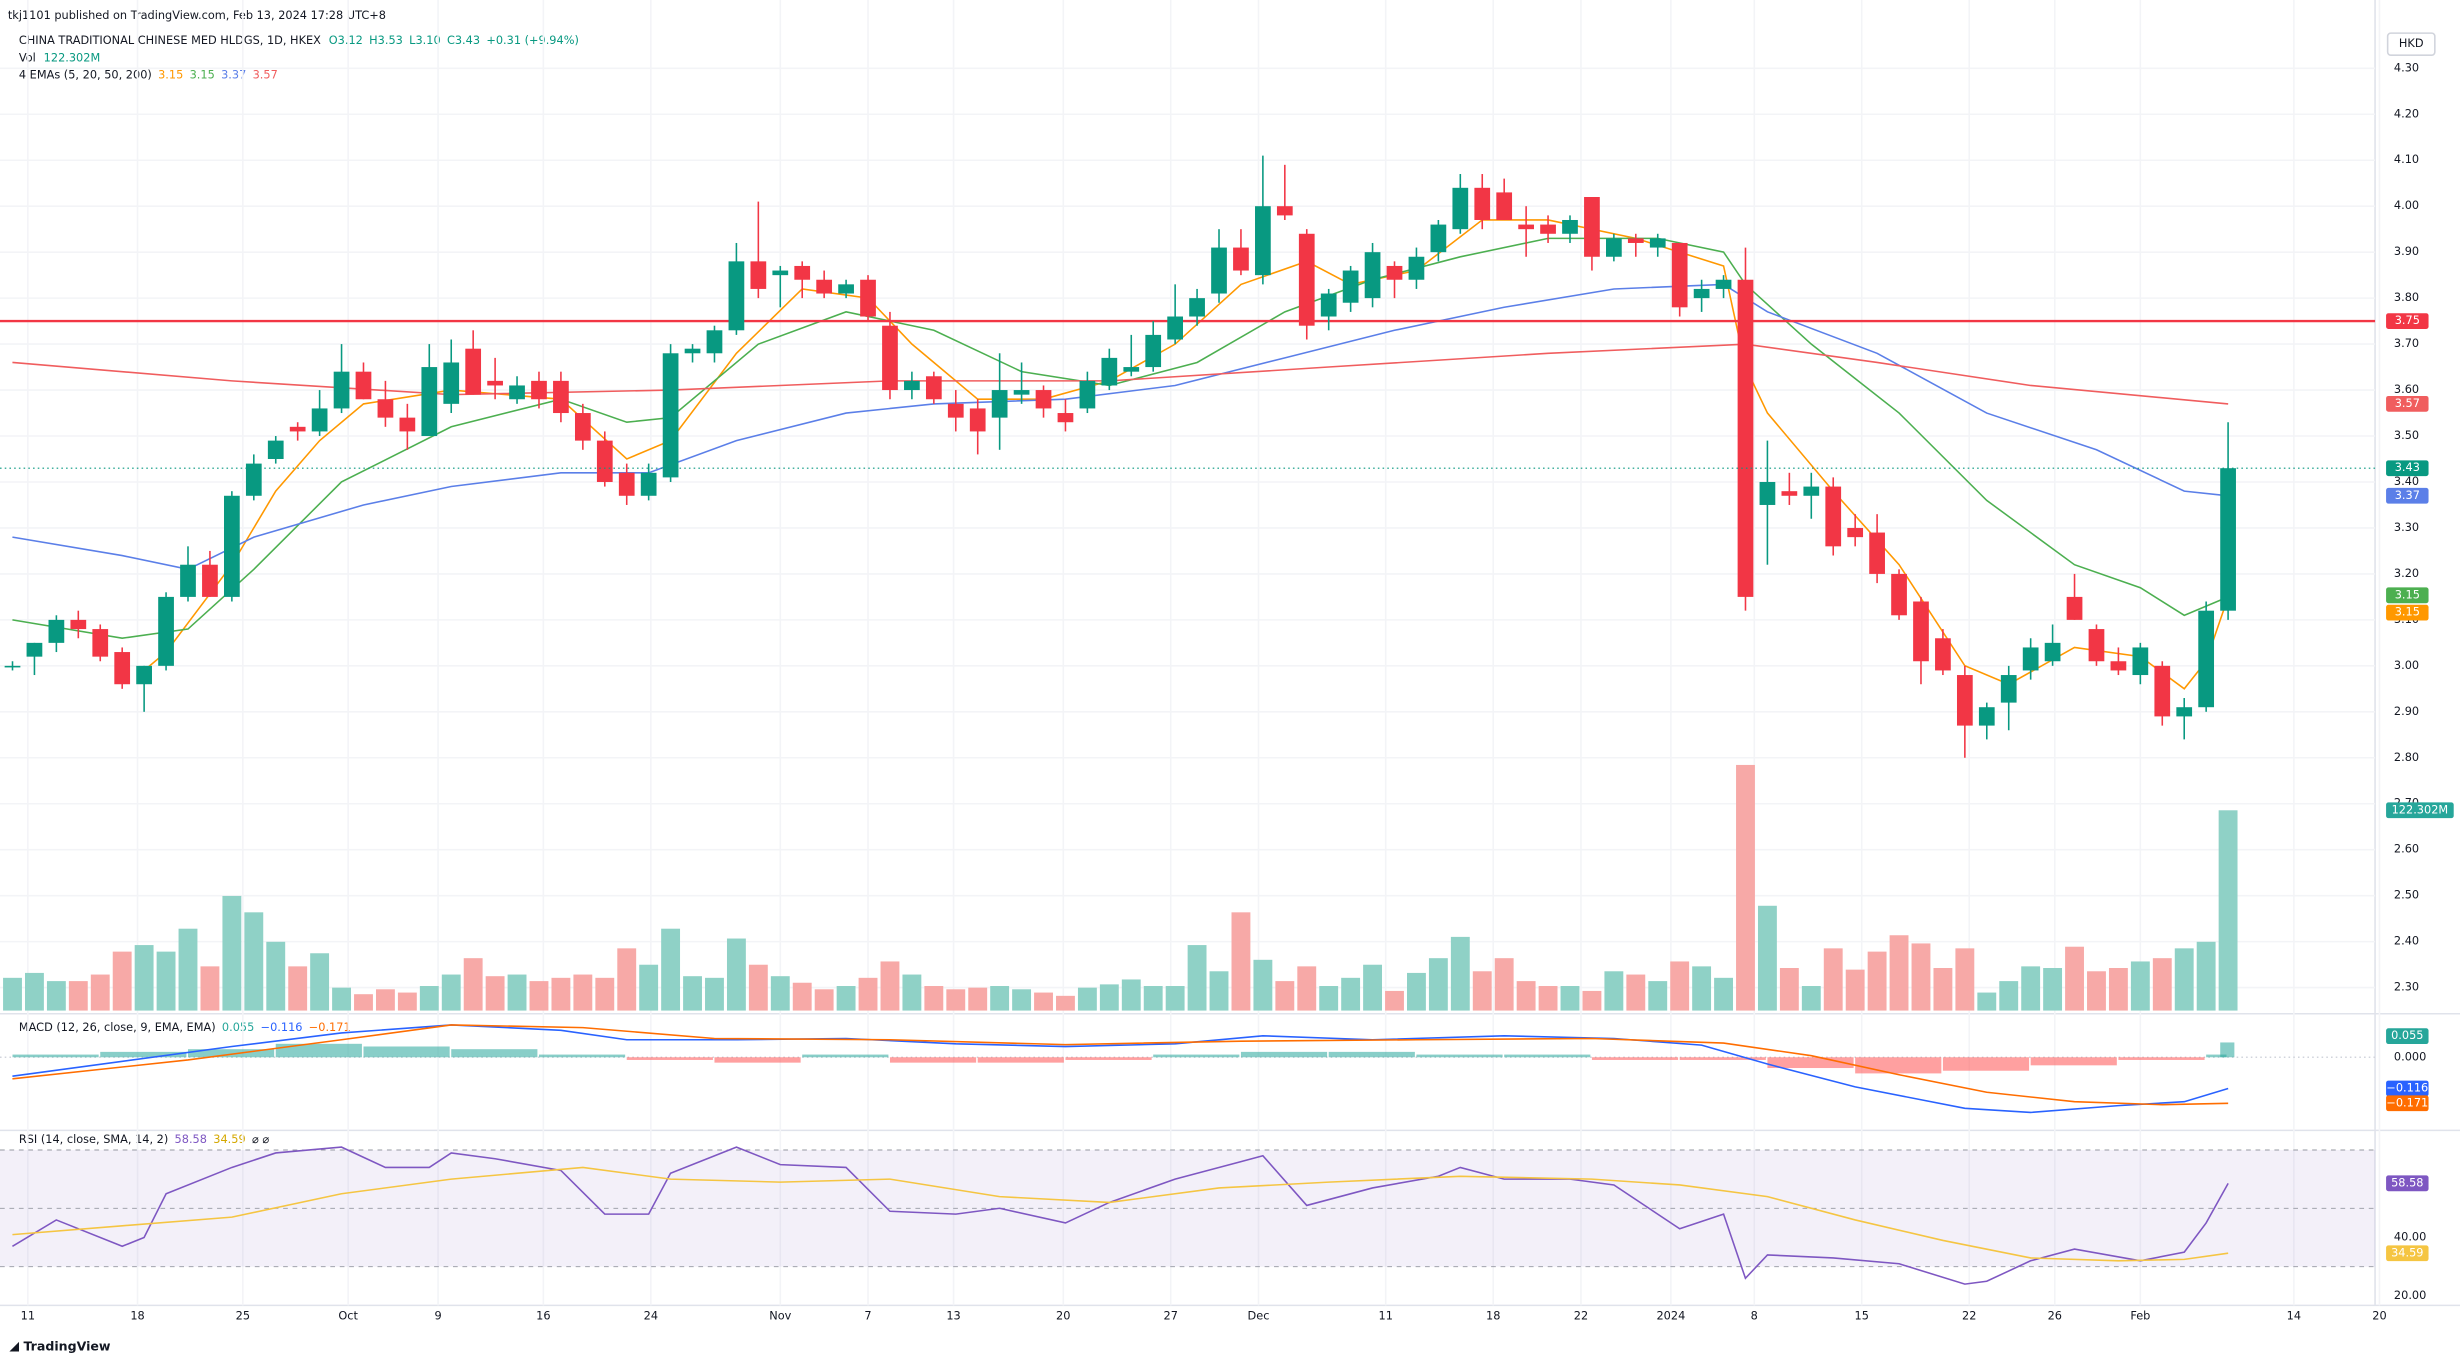 This screenshot has width=2460, height=1359. I want to click on x-tick-label: 7, so click(867, 1315).